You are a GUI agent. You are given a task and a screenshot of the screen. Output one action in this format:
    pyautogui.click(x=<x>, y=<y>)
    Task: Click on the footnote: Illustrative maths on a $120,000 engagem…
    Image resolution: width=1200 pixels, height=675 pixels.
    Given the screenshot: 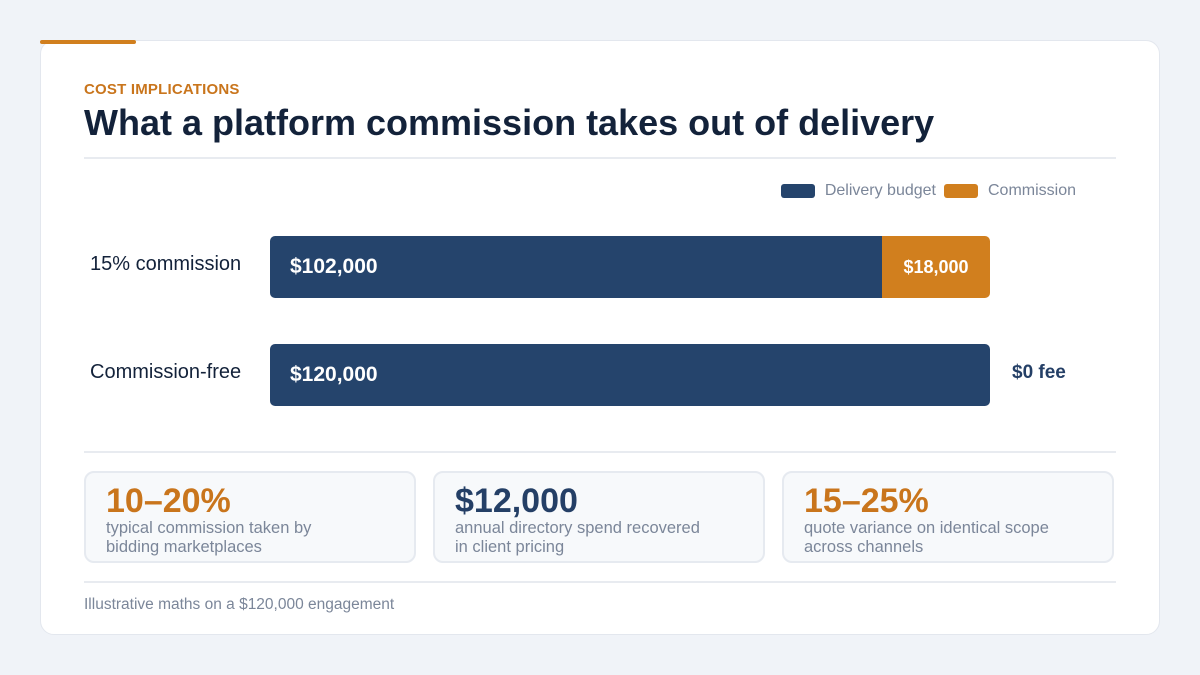 What is the action you would take?
    pyautogui.click(x=239, y=604)
    